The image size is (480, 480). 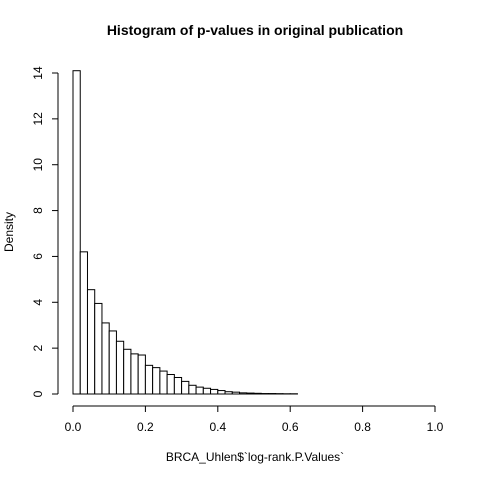 I want to click on y-tick-label: 8, so click(x=38, y=210).